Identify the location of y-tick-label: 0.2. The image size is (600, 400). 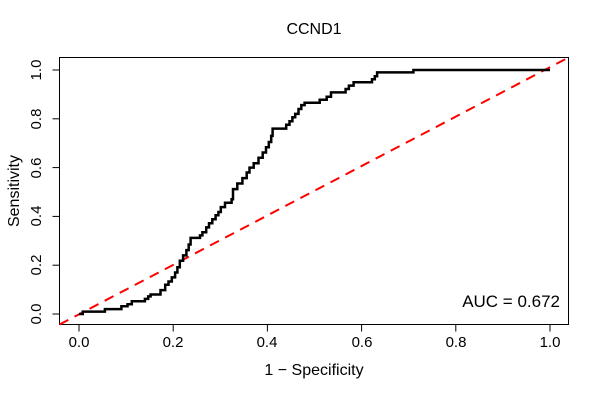
(36, 265).